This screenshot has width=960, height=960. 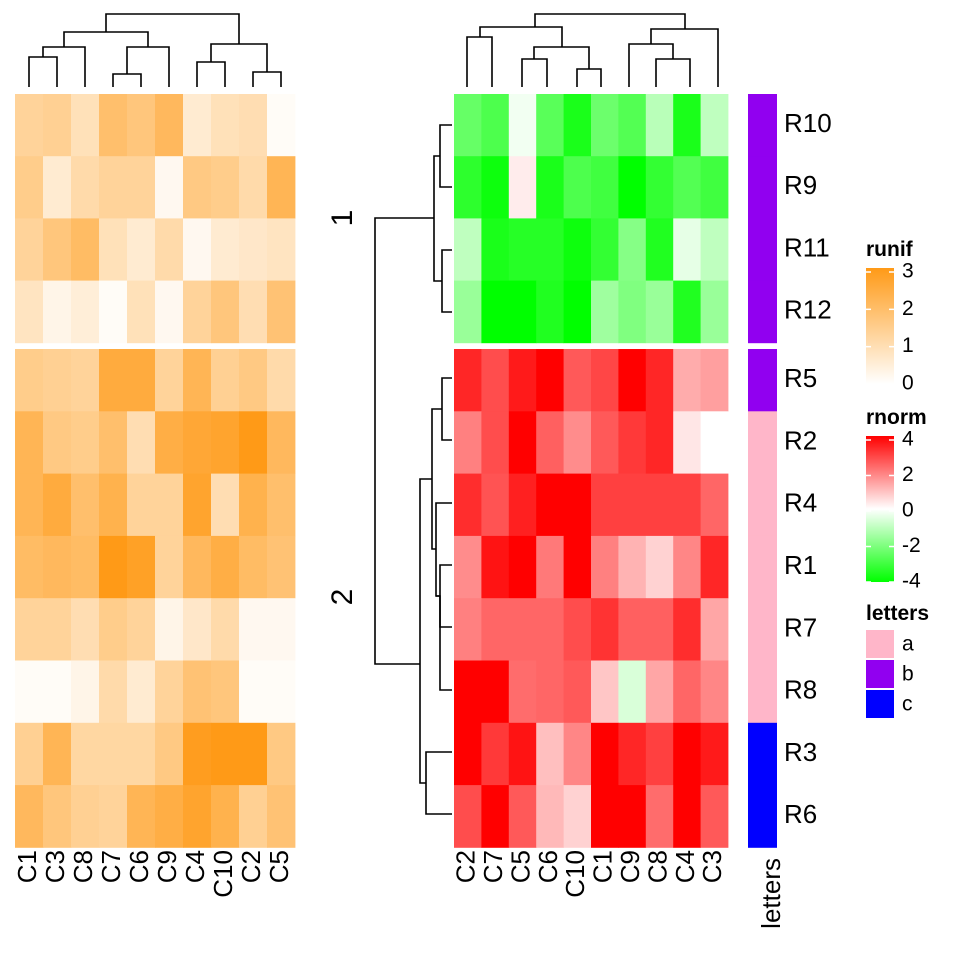 What do you see at coordinates (808, 310) in the screenshot?
I see `row-label: R12` at bounding box center [808, 310].